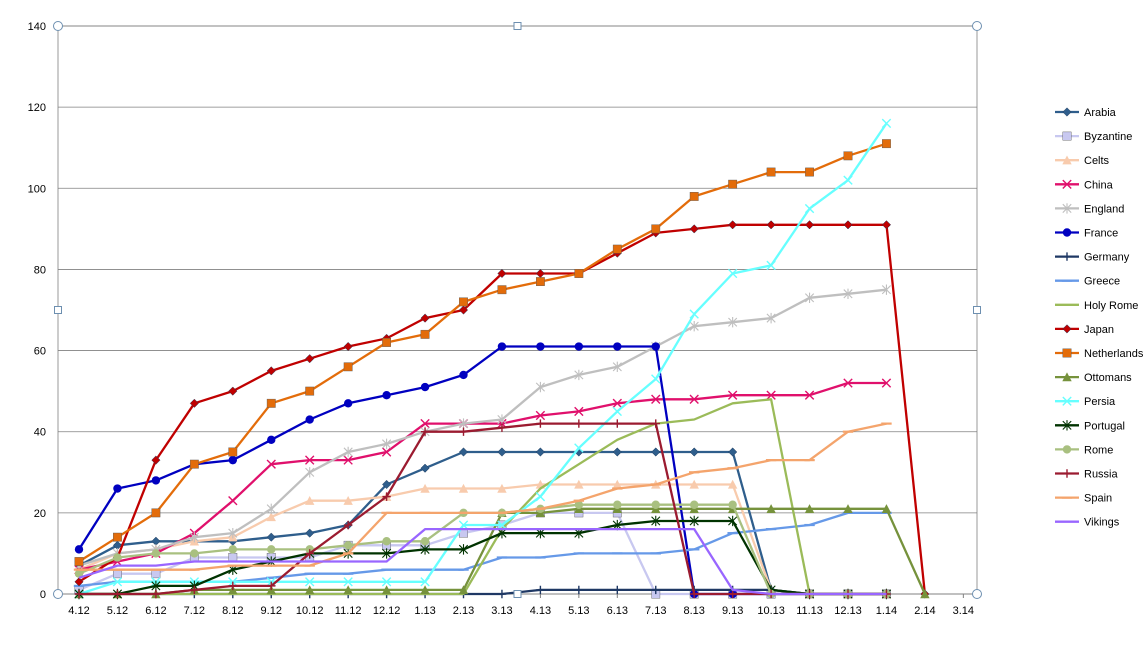  I want to click on y-tick-label: 40, so click(40, 433).